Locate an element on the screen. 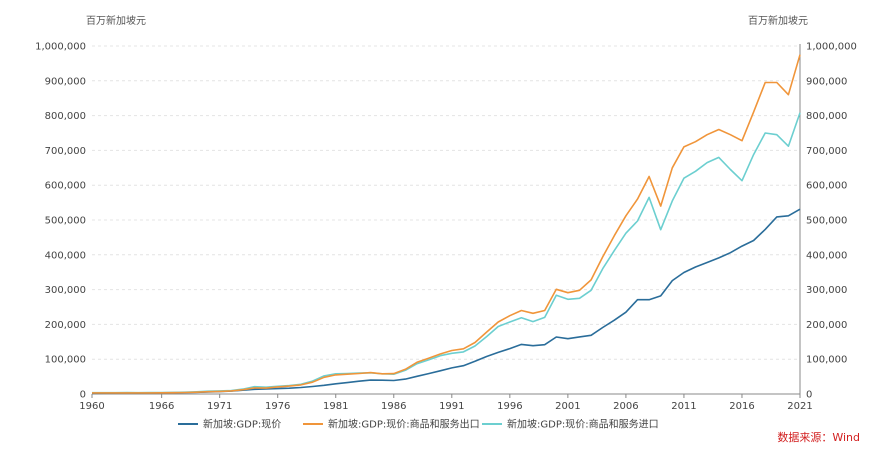  y-tick-label-right: 600,000 is located at coordinates (826, 186).